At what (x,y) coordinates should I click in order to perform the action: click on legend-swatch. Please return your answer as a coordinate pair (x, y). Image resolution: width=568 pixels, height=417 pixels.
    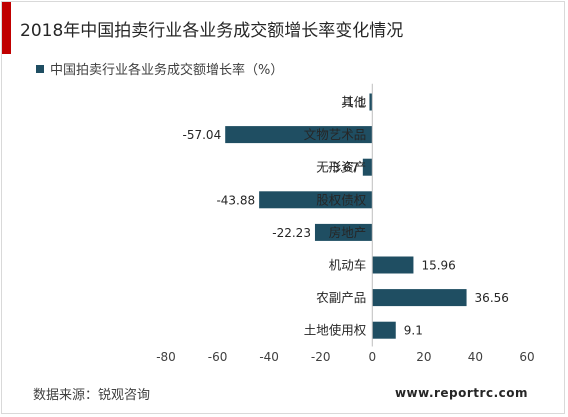
    Looking at the image, I should click on (40, 68).